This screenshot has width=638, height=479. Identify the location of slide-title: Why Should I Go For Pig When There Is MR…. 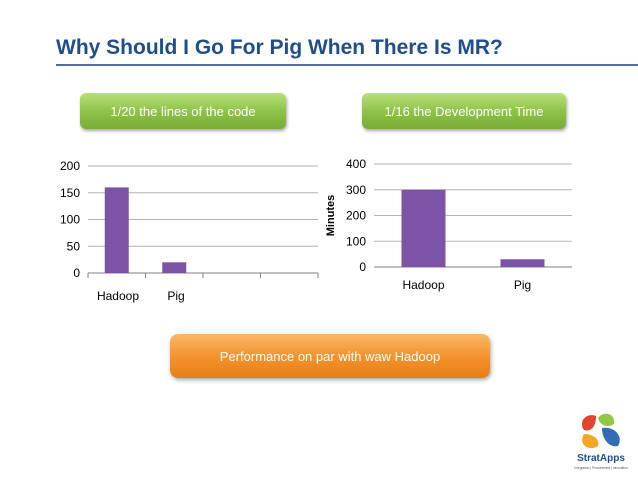
(279, 47).